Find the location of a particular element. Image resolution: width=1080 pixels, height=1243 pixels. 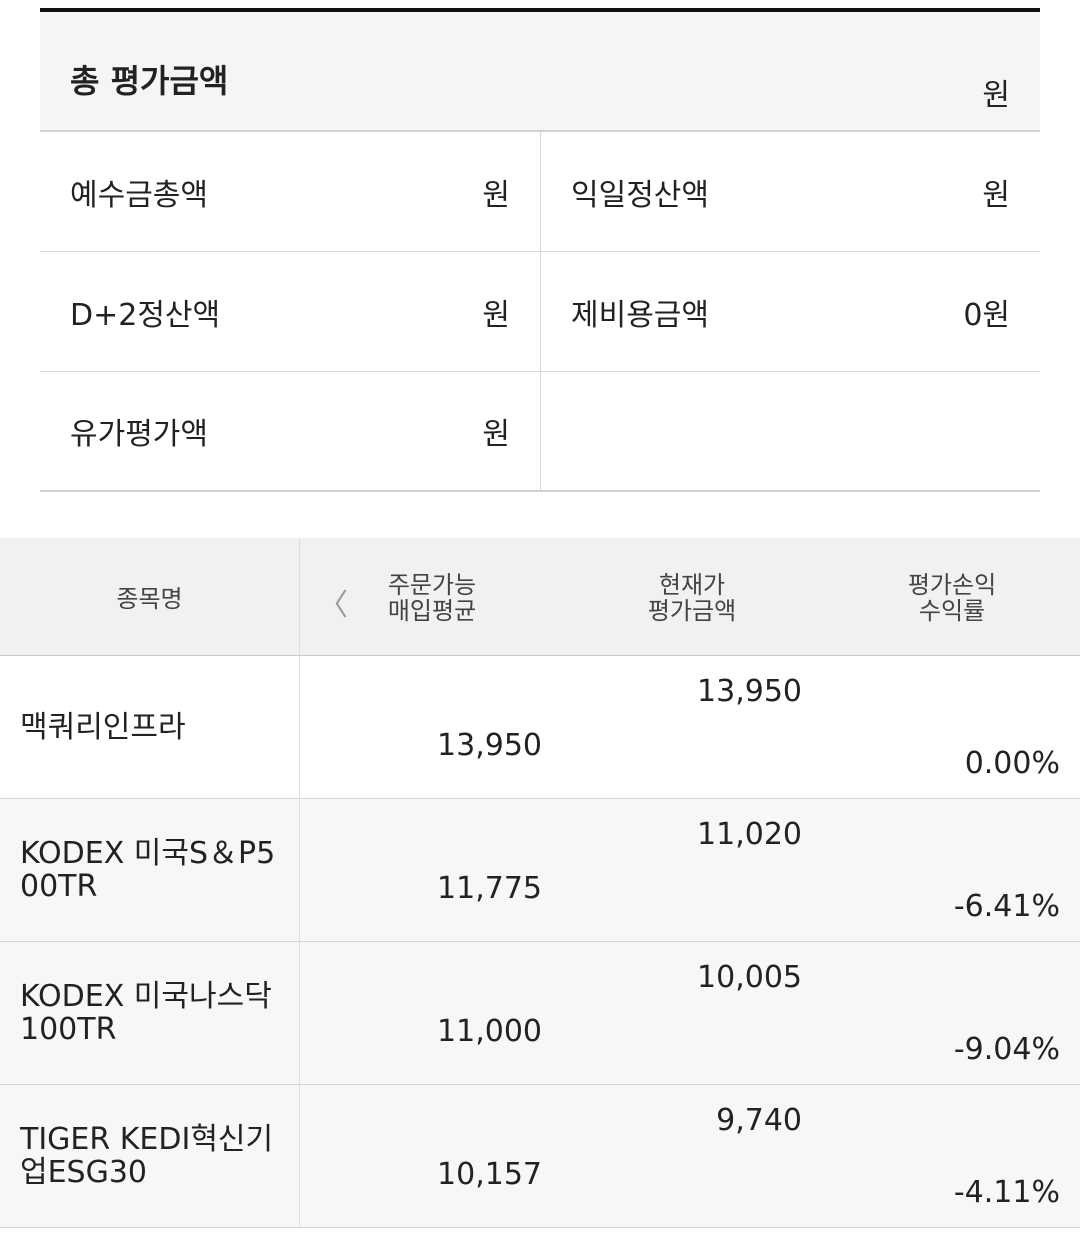

header-price-evaluation: 현재가 평가금액 is located at coordinates (692, 598).